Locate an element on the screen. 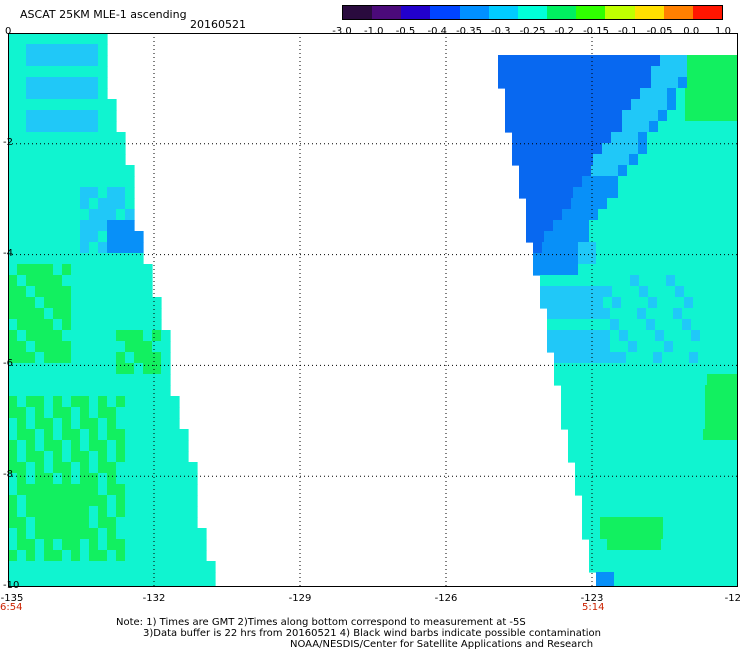  longitude-label: -123 is located at coordinates (592, 598).